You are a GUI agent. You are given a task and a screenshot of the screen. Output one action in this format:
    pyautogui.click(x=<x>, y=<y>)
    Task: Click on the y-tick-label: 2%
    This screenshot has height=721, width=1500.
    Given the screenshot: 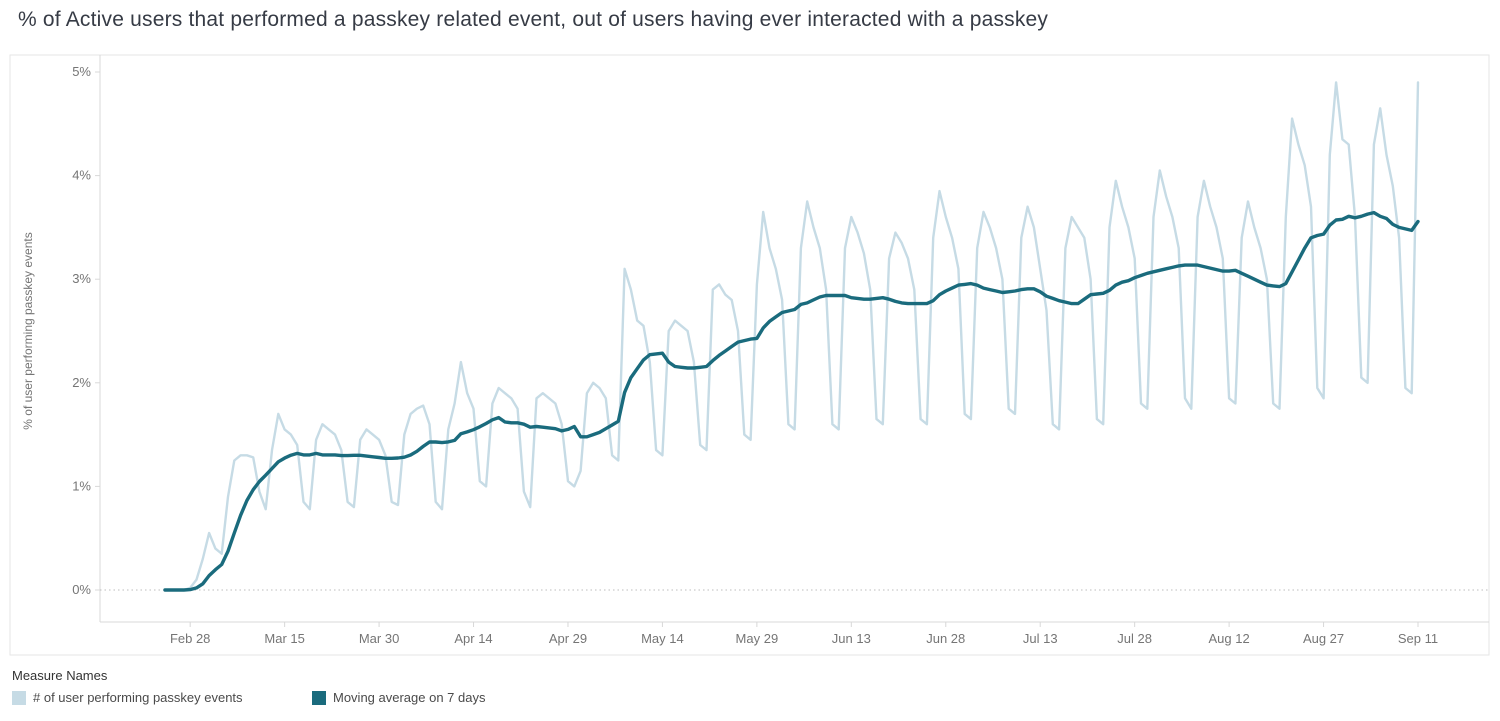 What is the action you would take?
    pyautogui.click(x=81, y=382)
    